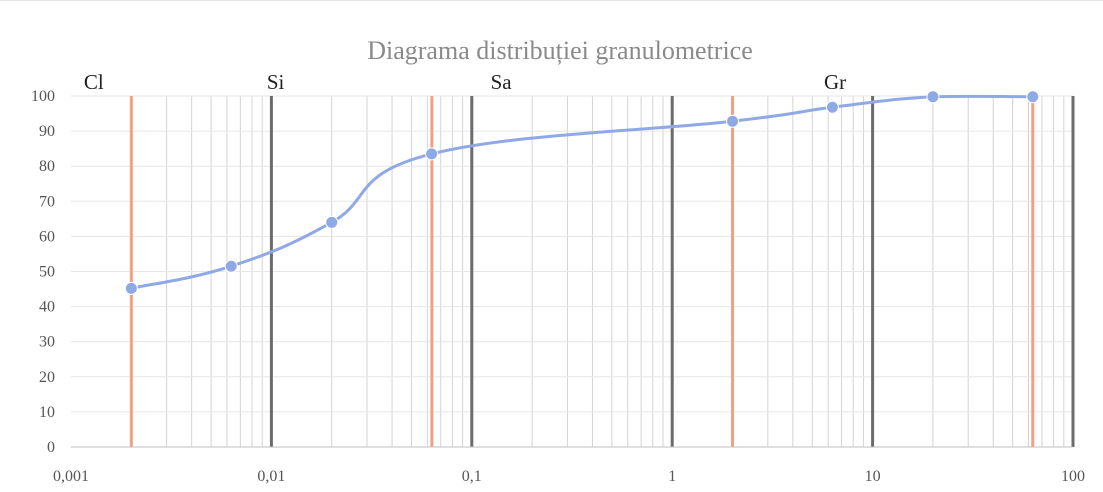  Describe the element at coordinates (47, 272) in the screenshot. I see `y-tick-label: 50` at that location.